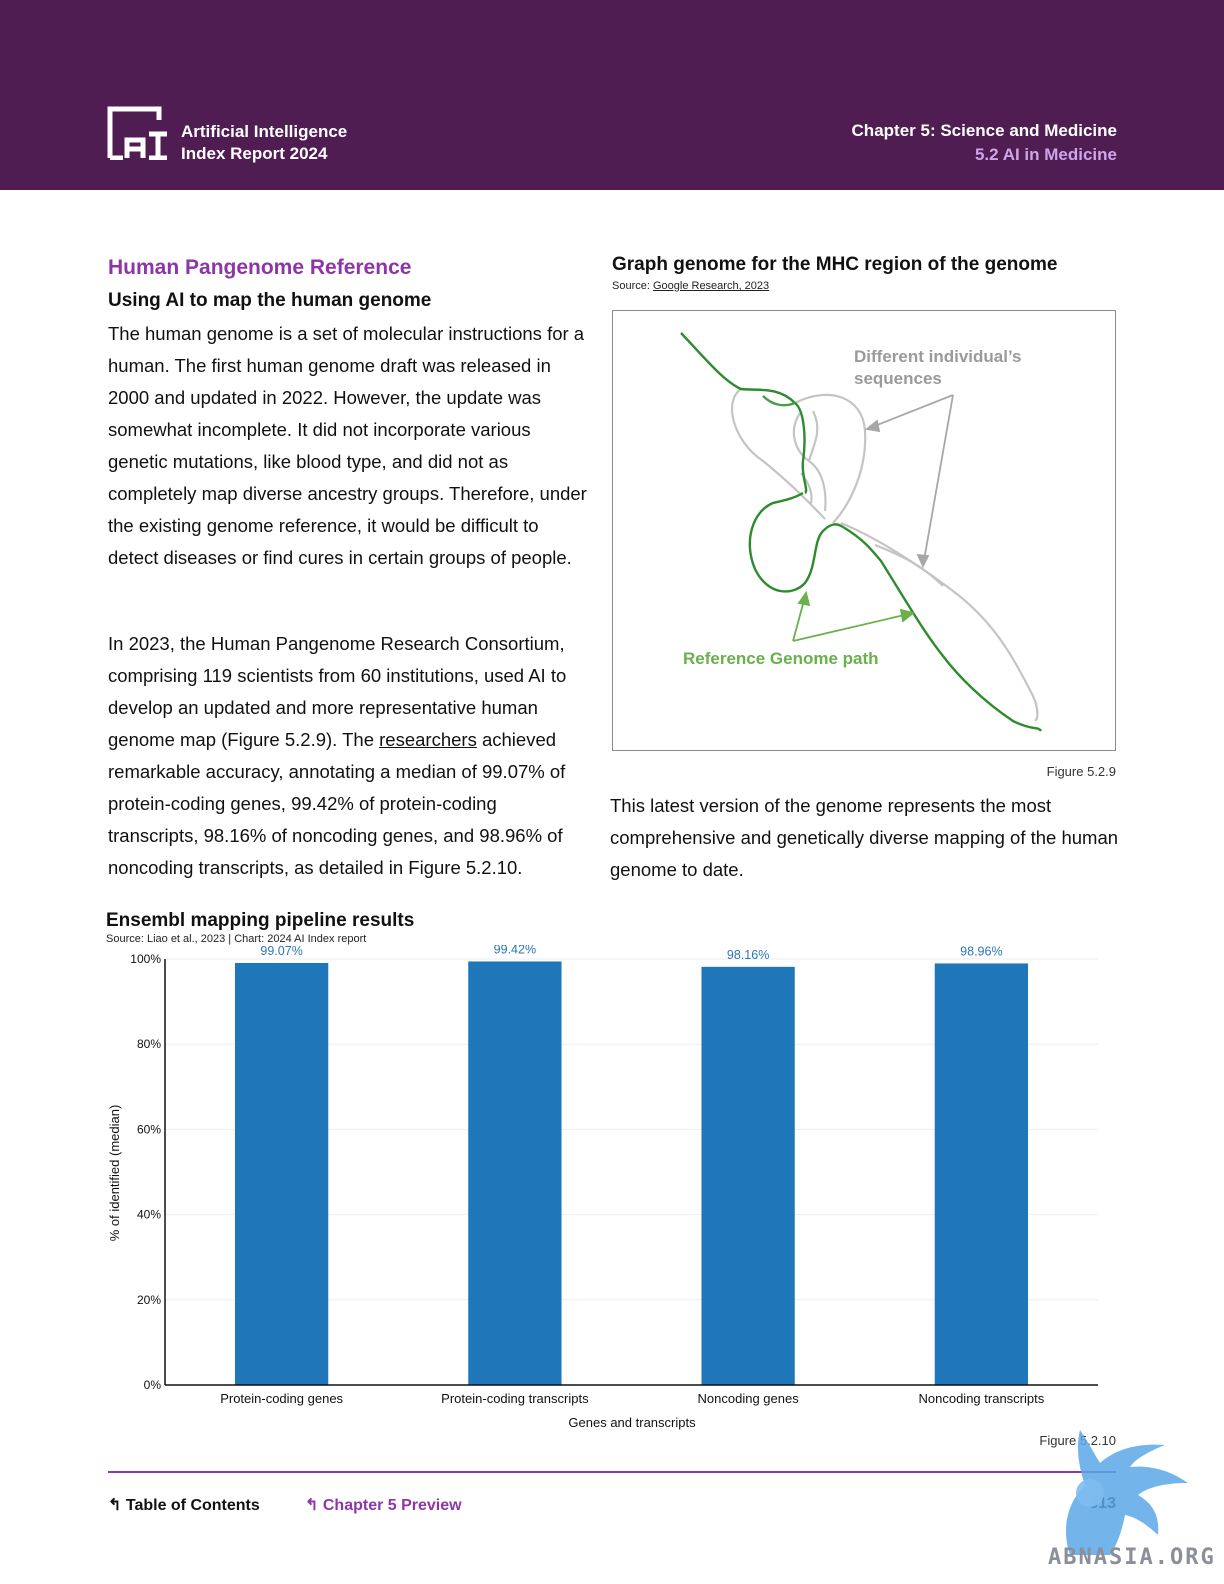 Image resolution: width=1224 pixels, height=1584 pixels. What do you see at coordinates (631, 953) in the screenshot?
I see `value-labels: 99.07% 99.42% 98.16% 98.96%` at bounding box center [631, 953].